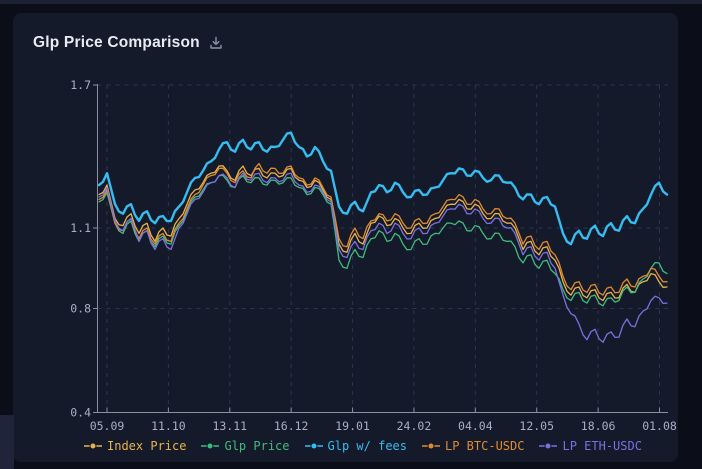 This screenshot has width=702, height=469. What do you see at coordinates (659, 426) in the screenshot?
I see `x-tick-label: 01.08` at bounding box center [659, 426].